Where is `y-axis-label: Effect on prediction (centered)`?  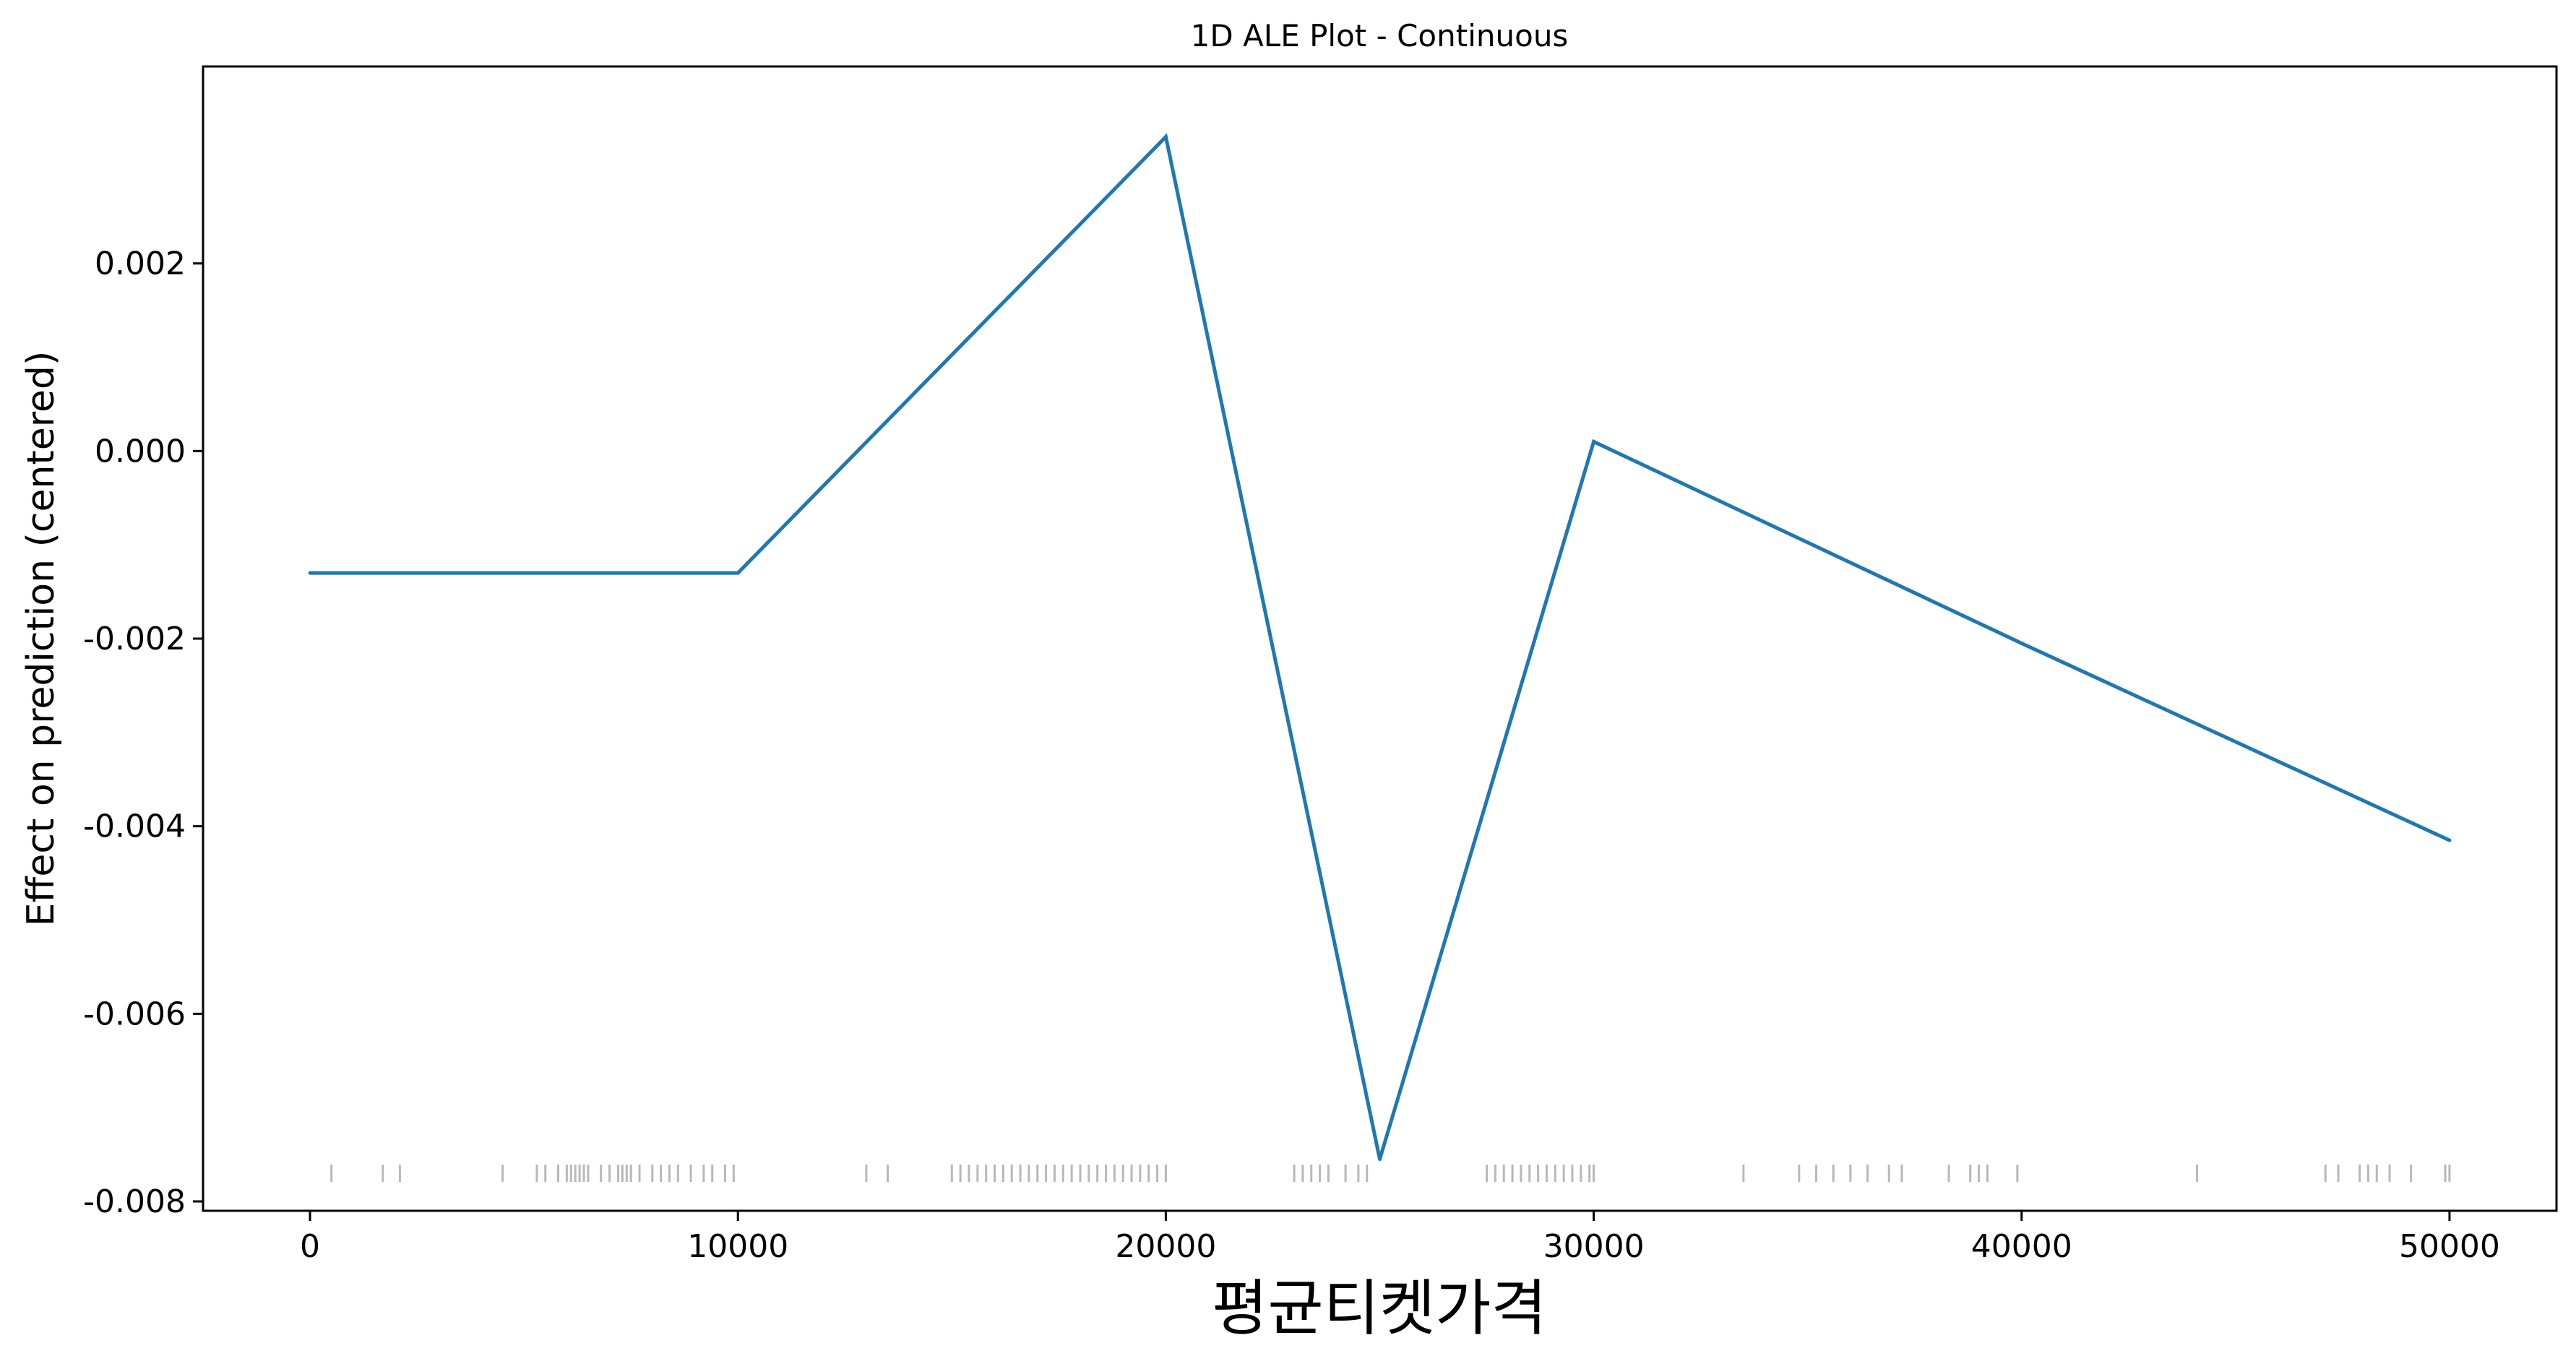
y-axis-label: Effect on prediction (centered) is located at coordinates (41, 639).